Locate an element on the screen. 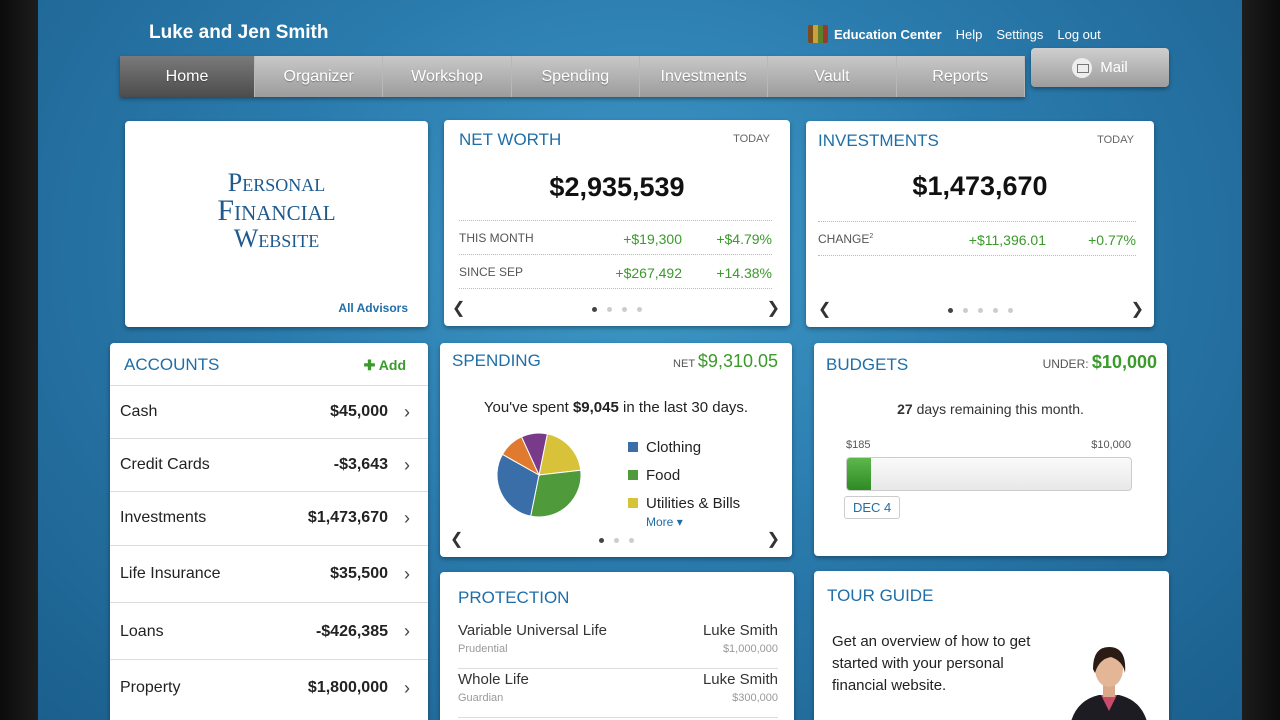 The image size is (1280, 720). tab-organizer: Organizer is located at coordinates (319, 76).